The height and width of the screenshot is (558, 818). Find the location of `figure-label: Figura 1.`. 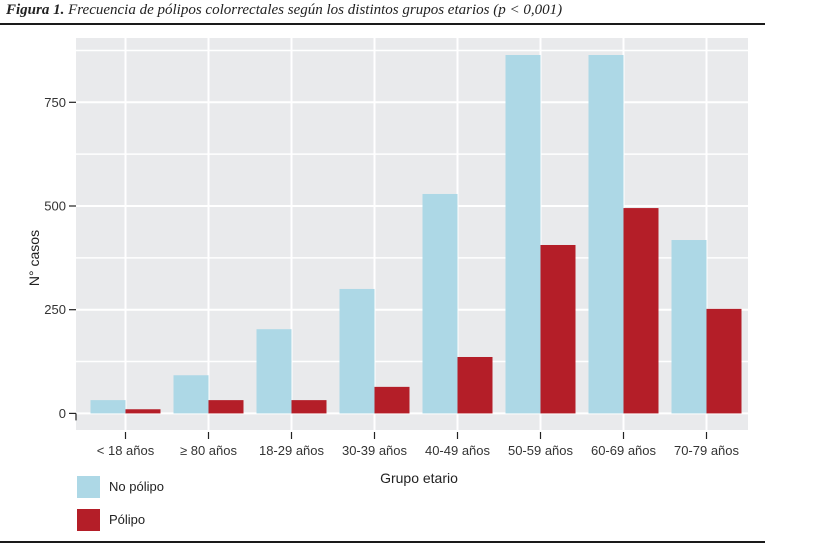

figure-label: Figura 1. is located at coordinates (35, 10).